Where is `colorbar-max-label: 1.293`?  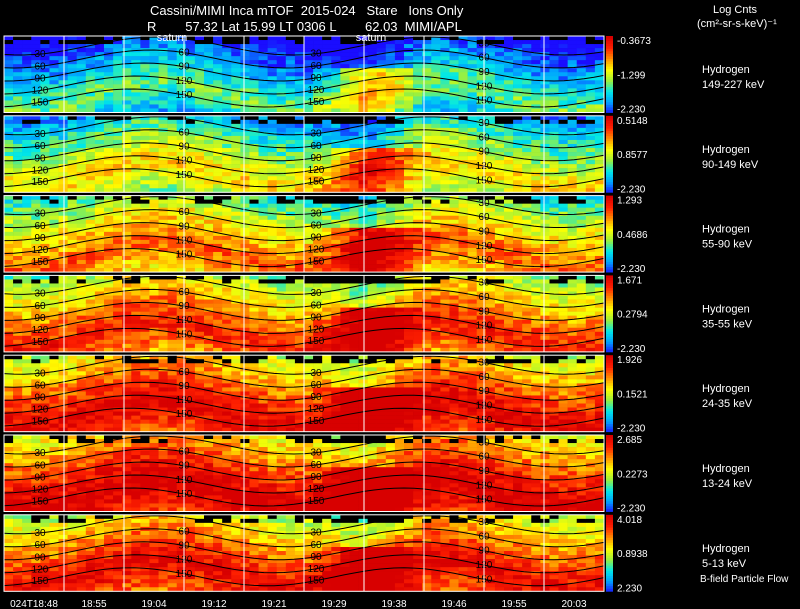
colorbar-max-label: 1.293 is located at coordinates (629, 201).